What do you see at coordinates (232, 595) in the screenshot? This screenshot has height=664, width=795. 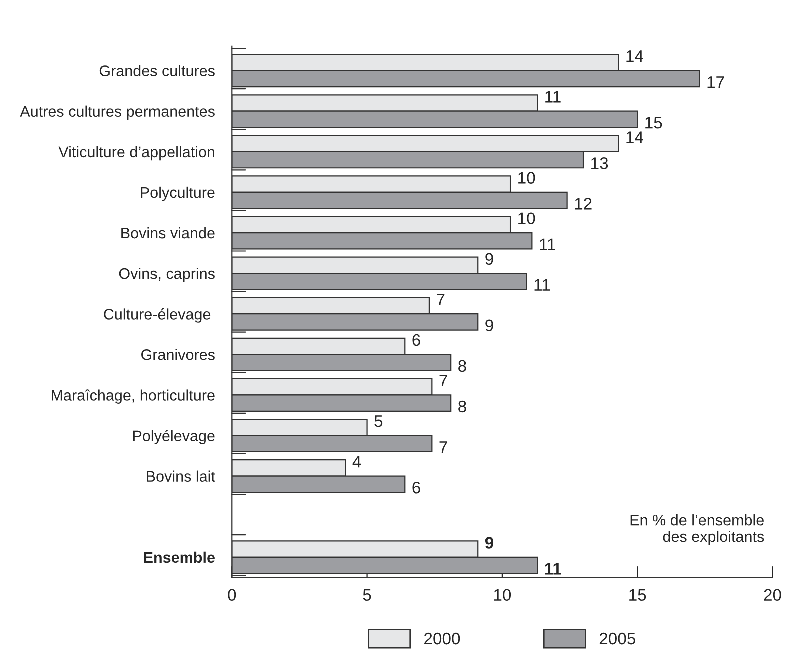 I see `x-tick-label: 0` at bounding box center [232, 595].